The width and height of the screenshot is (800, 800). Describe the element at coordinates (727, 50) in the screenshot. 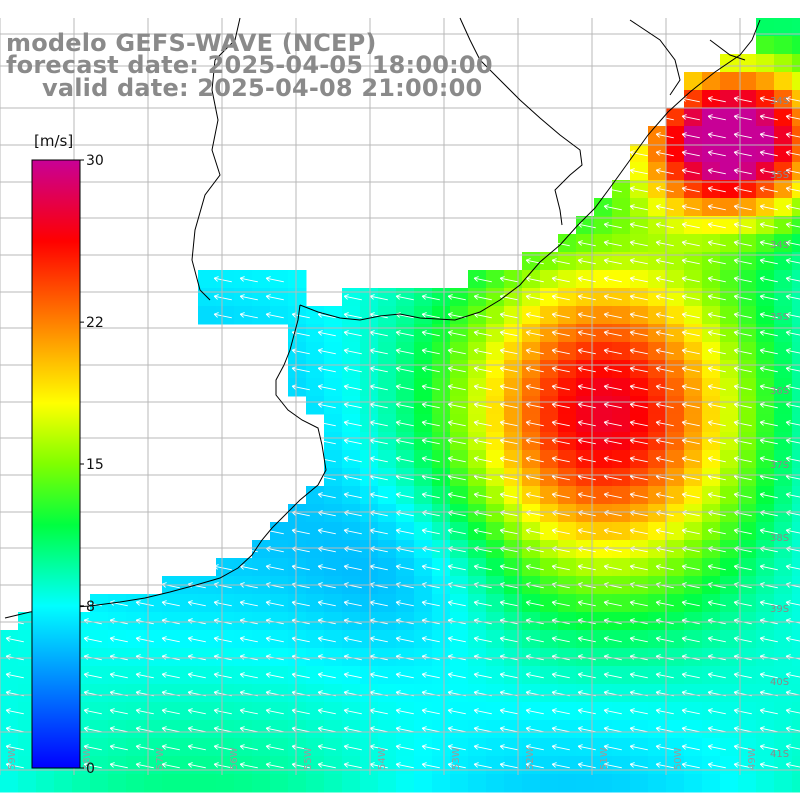

I see `coastline-segment` at that location.